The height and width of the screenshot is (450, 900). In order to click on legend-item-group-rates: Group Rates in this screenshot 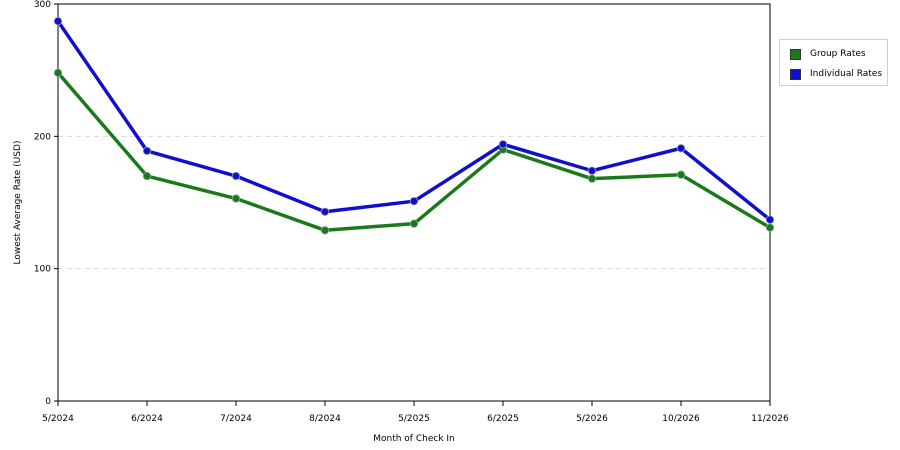, I will do `click(828, 54)`.